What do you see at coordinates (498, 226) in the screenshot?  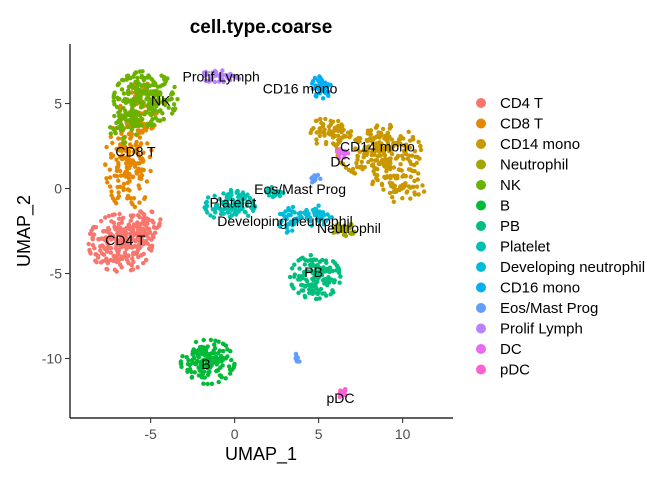 I see `legend-item: PB` at bounding box center [498, 226].